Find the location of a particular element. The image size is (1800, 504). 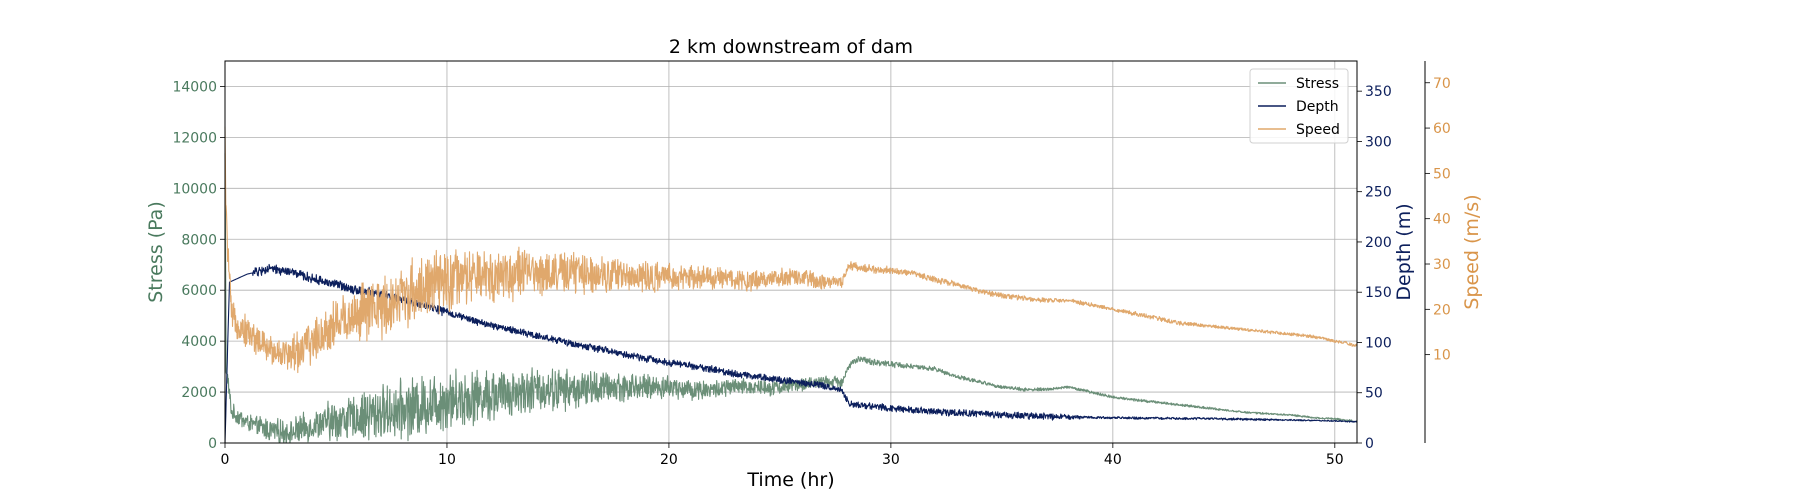

x-tick-label: 40 is located at coordinates (1113, 460).